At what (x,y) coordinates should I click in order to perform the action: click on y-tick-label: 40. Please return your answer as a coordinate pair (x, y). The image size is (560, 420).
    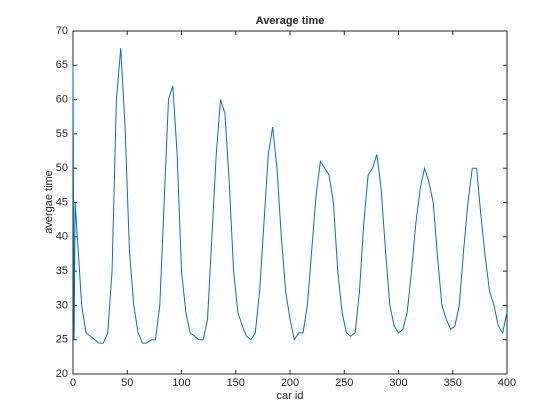
    Looking at the image, I should click on (62, 237).